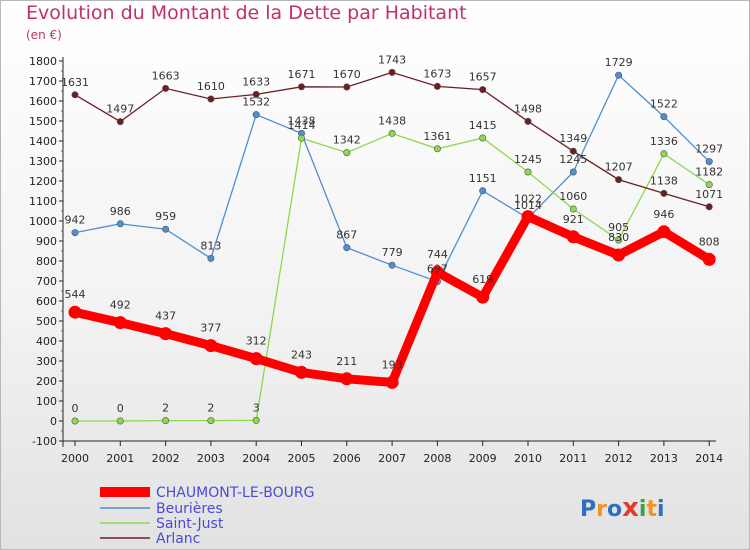 The image size is (750, 550). I want to click on legend-label: Arlanc, so click(178, 539).